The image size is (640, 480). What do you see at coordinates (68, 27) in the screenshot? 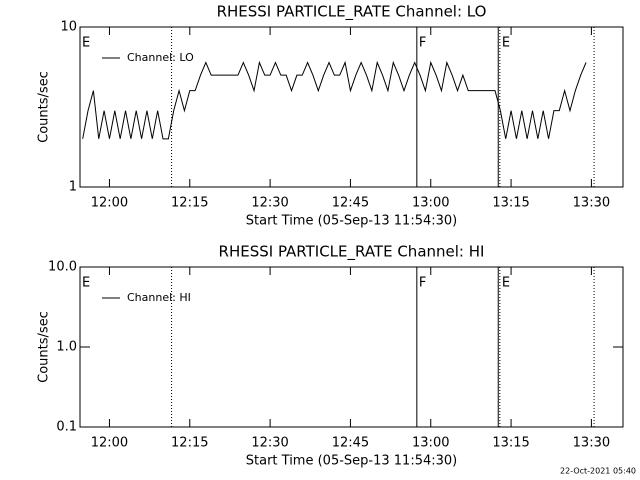
I see `y-tick-label: 10` at bounding box center [68, 27].